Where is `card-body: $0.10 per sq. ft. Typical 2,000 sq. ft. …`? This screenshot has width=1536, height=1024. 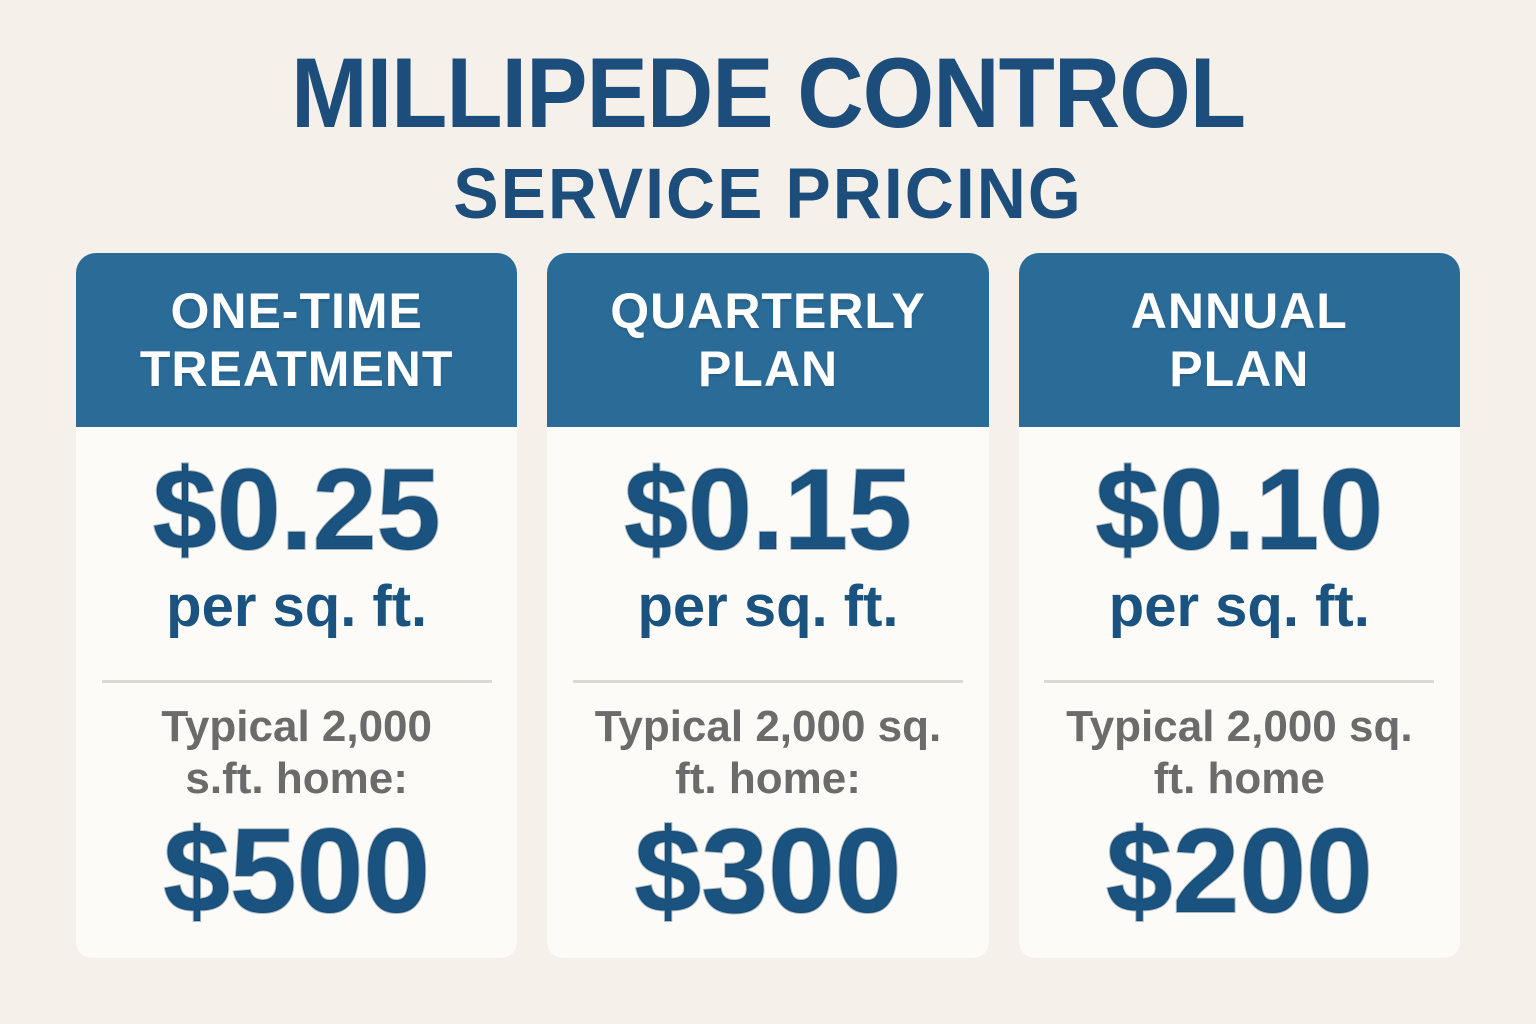
card-body: $0.10 per sq. ft. Typical 2,000 sq. ft. … is located at coordinates (1239, 692).